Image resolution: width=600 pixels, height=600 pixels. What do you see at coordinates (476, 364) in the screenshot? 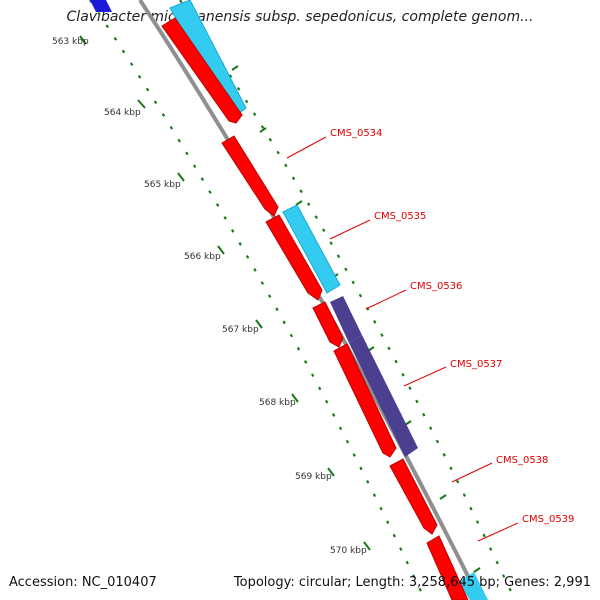
I see `gene-label-cms-0537: CMS_0537` at bounding box center [476, 364].